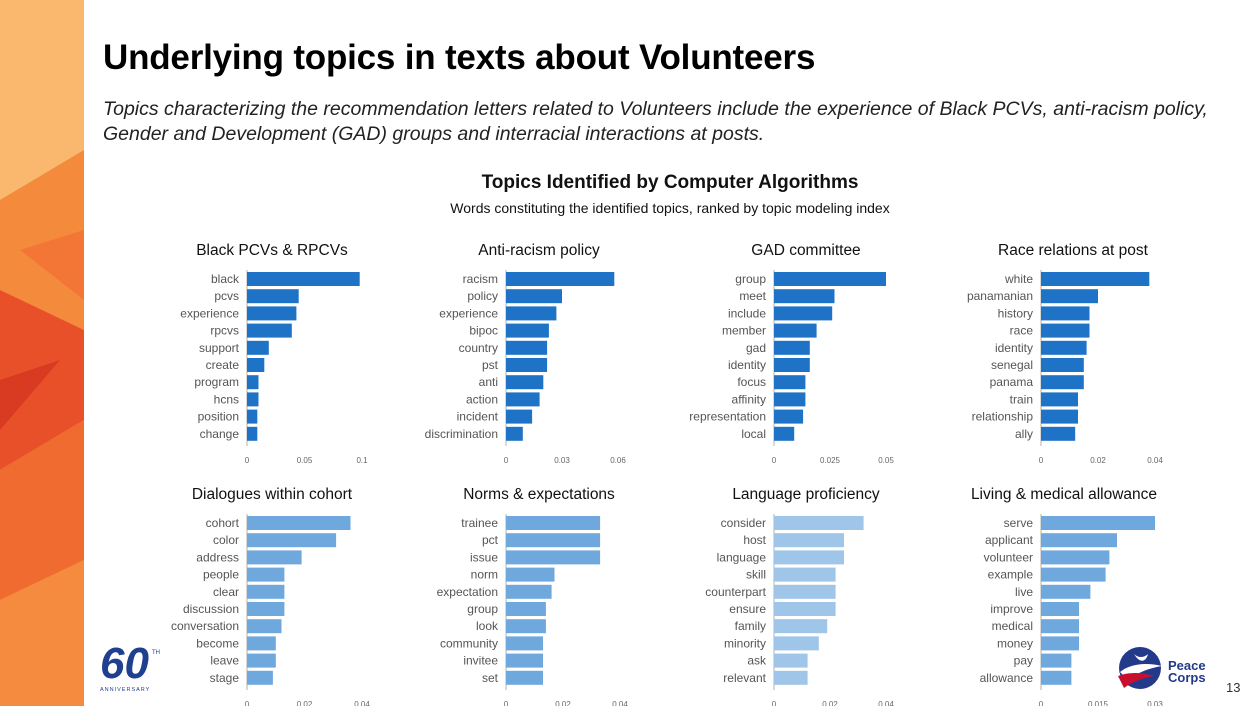  I want to click on bar-people, so click(266, 574).